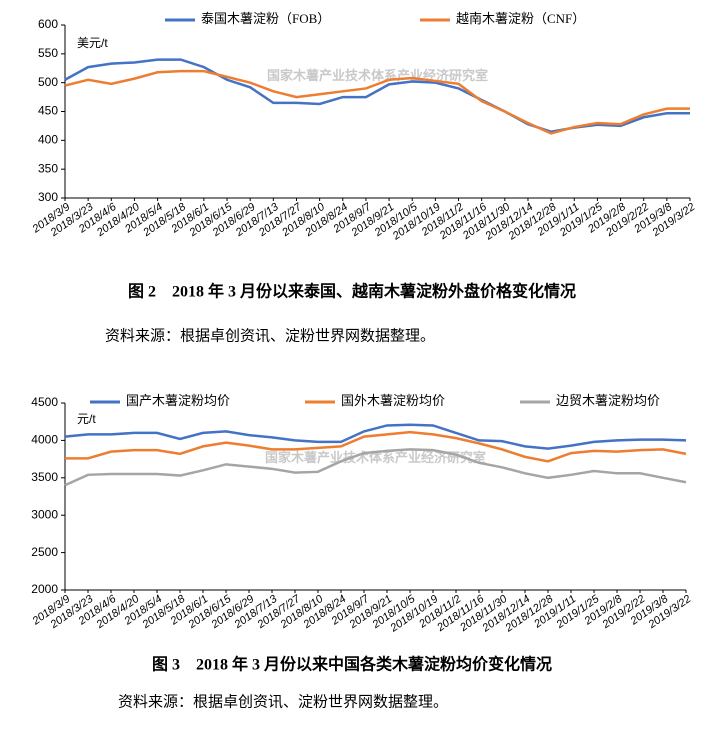  I want to click on caption: 图 2 2018 年 3 月份以来泰国、越南木薯淀粉外盘价格变化情况, so click(352, 291).